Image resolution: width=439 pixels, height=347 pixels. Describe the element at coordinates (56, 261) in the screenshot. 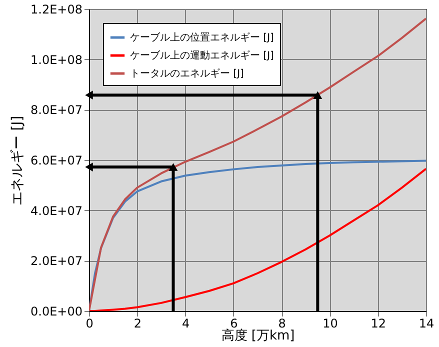

I see `y-tick-label: 2.0E+07` at that location.